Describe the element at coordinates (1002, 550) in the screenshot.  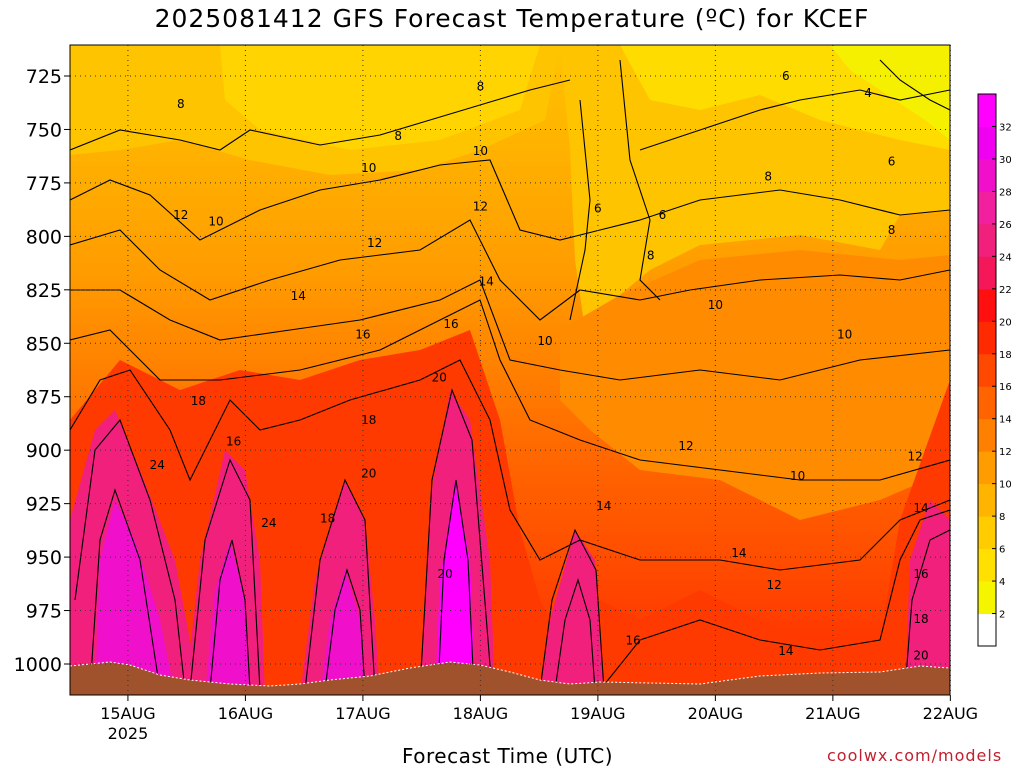
I see `colorbar-label: 6` at that location.